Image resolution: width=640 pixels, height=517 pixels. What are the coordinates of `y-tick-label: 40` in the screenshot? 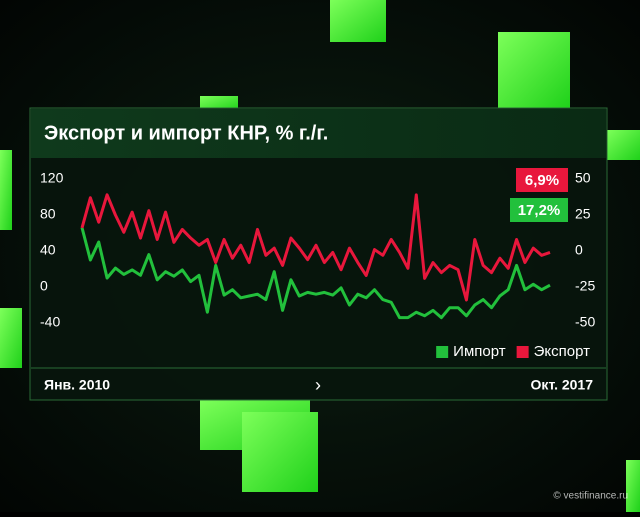 It's located at (48, 250).